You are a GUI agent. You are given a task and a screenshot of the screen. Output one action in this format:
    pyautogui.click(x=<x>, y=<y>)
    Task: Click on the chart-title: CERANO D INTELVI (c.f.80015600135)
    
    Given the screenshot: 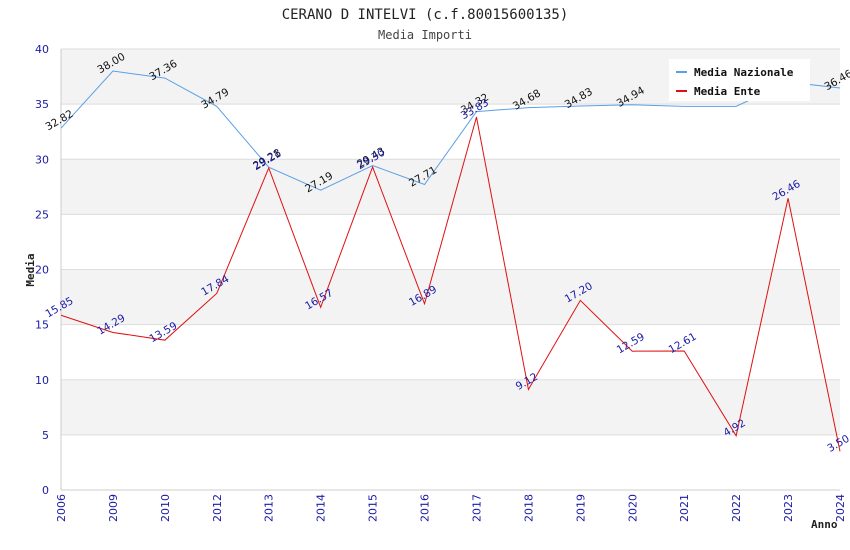 What is the action you would take?
    pyautogui.click(x=425, y=15)
    